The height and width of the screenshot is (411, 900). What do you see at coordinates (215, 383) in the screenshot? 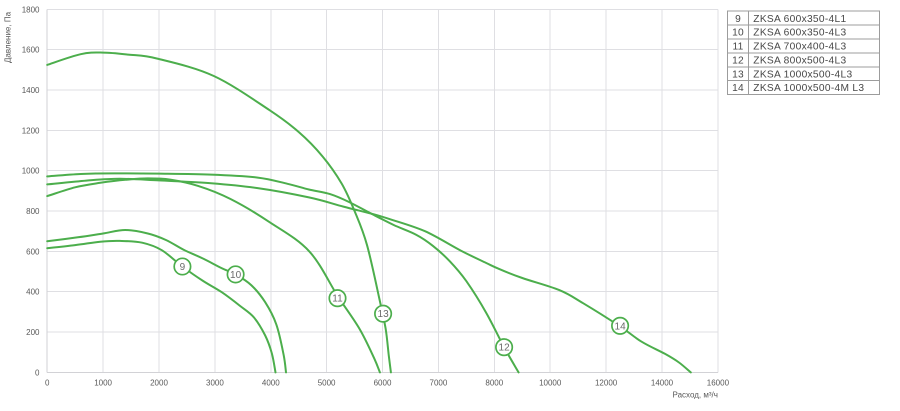
I see `svg-text: 3000` at bounding box center [215, 383].